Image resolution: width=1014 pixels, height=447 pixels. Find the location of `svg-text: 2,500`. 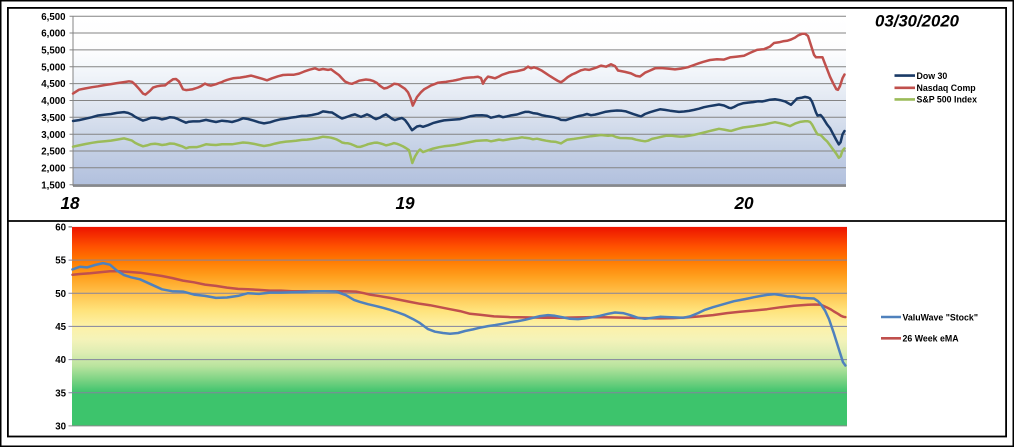

svg-text: 2,500 is located at coordinates (53, 152).